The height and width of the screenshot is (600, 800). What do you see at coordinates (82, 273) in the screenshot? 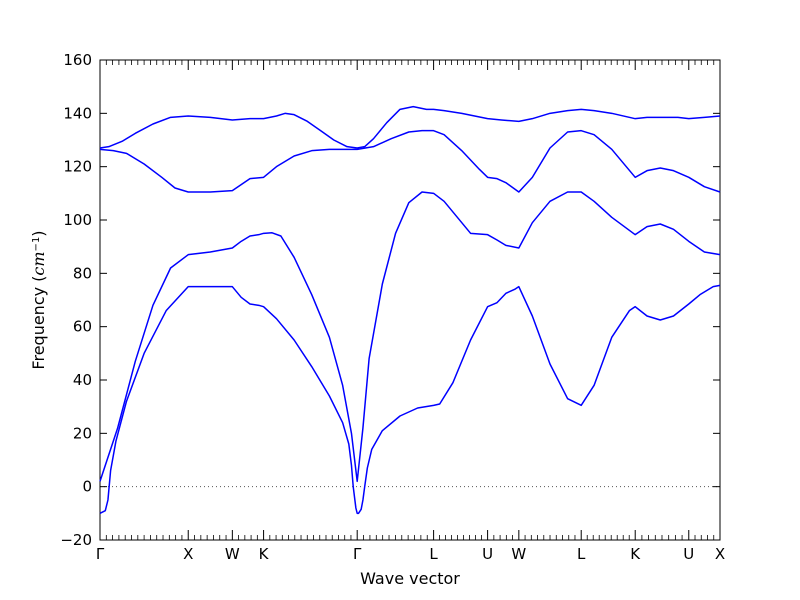
I see `y-tick-label: 80` at bounding box center [82, 273].